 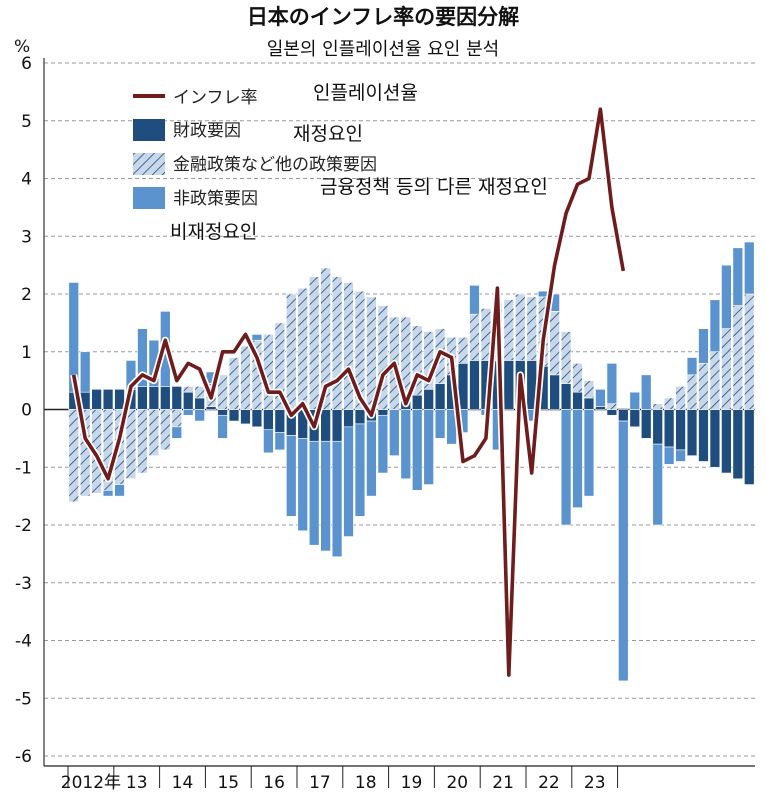 What do you see at coordinates (23, 699) in the screenshot?
I see `y-tick-label: -5` at bounding box center [23, 699].